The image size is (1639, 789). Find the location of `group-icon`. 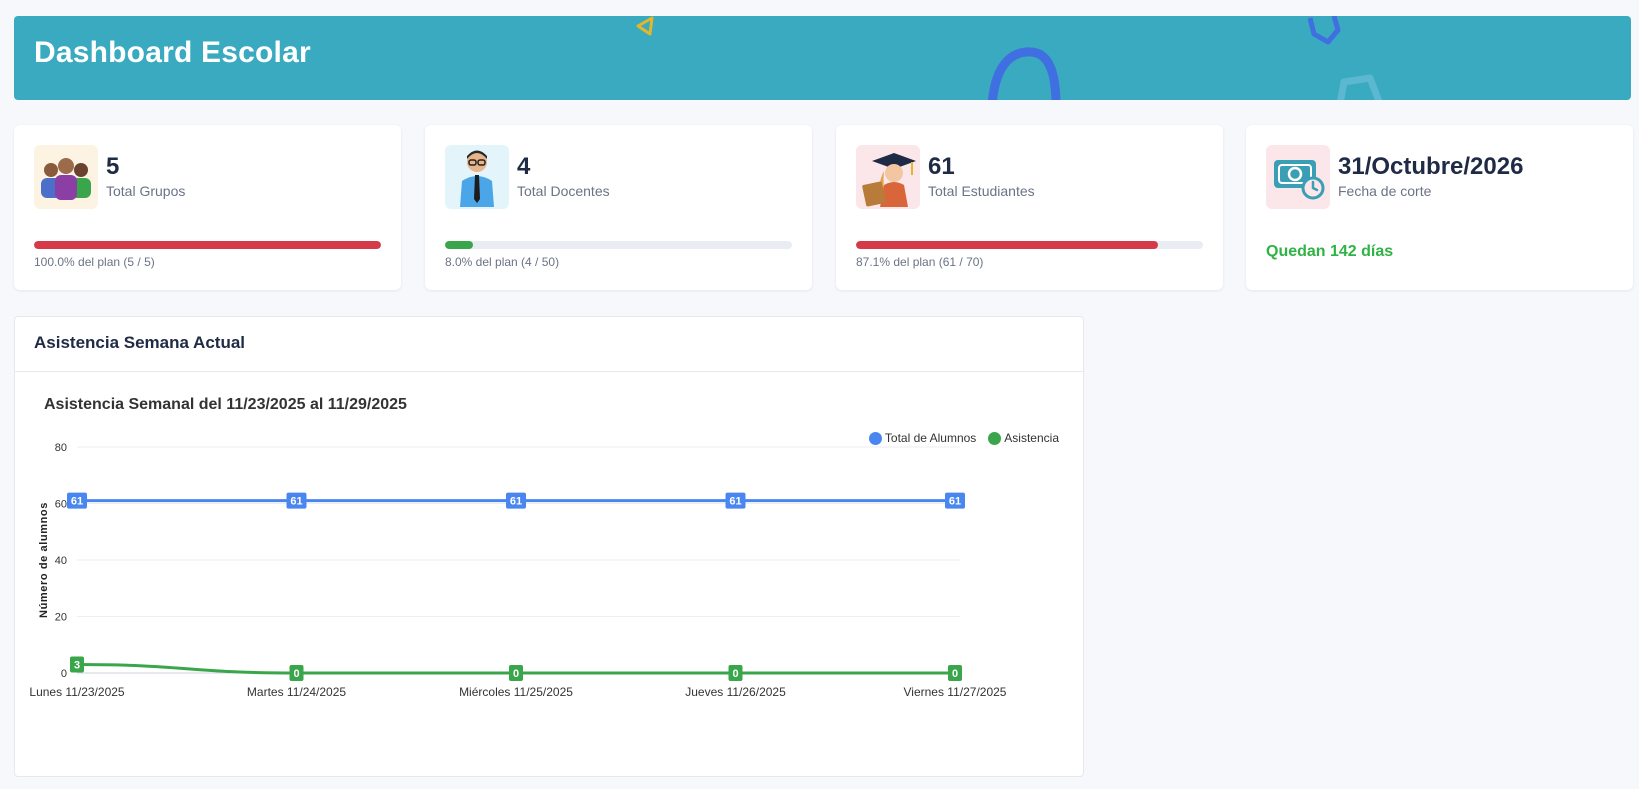

group-icon is located at coordinates (66, 177).